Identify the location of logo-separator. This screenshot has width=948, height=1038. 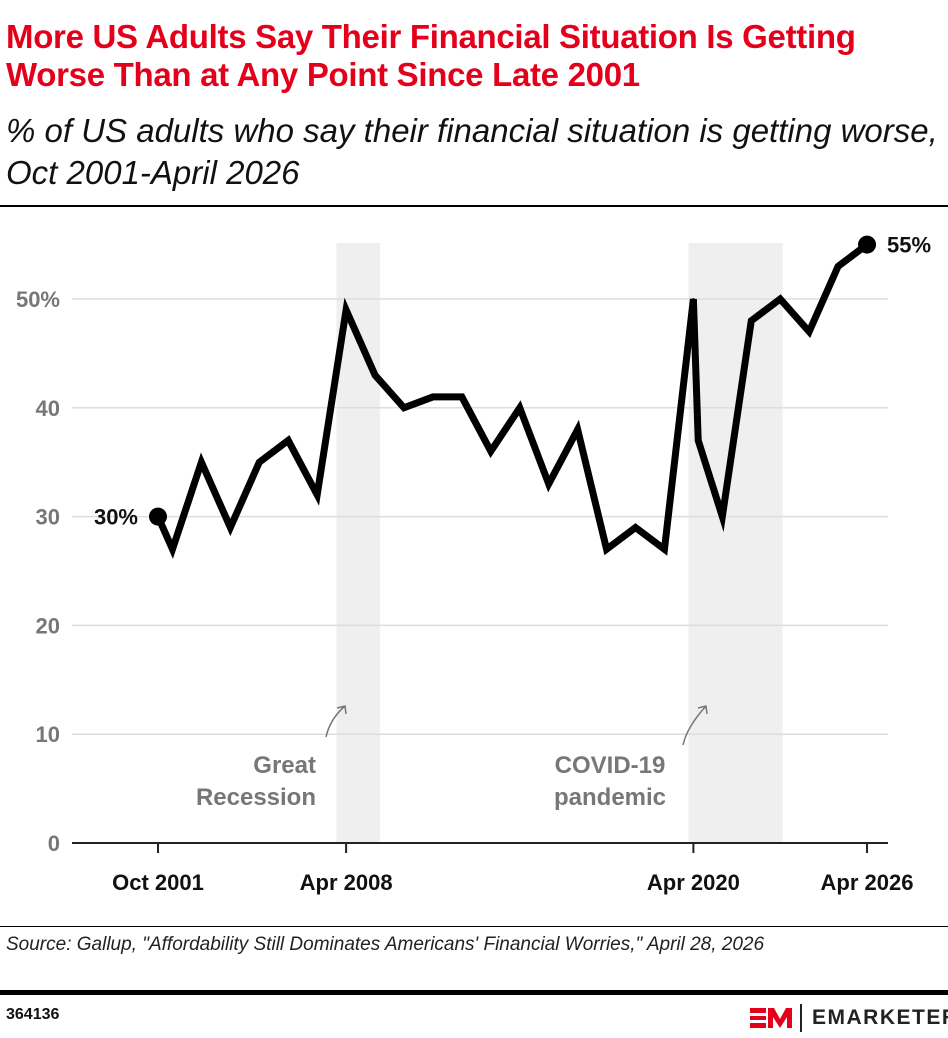
(801, 1018).